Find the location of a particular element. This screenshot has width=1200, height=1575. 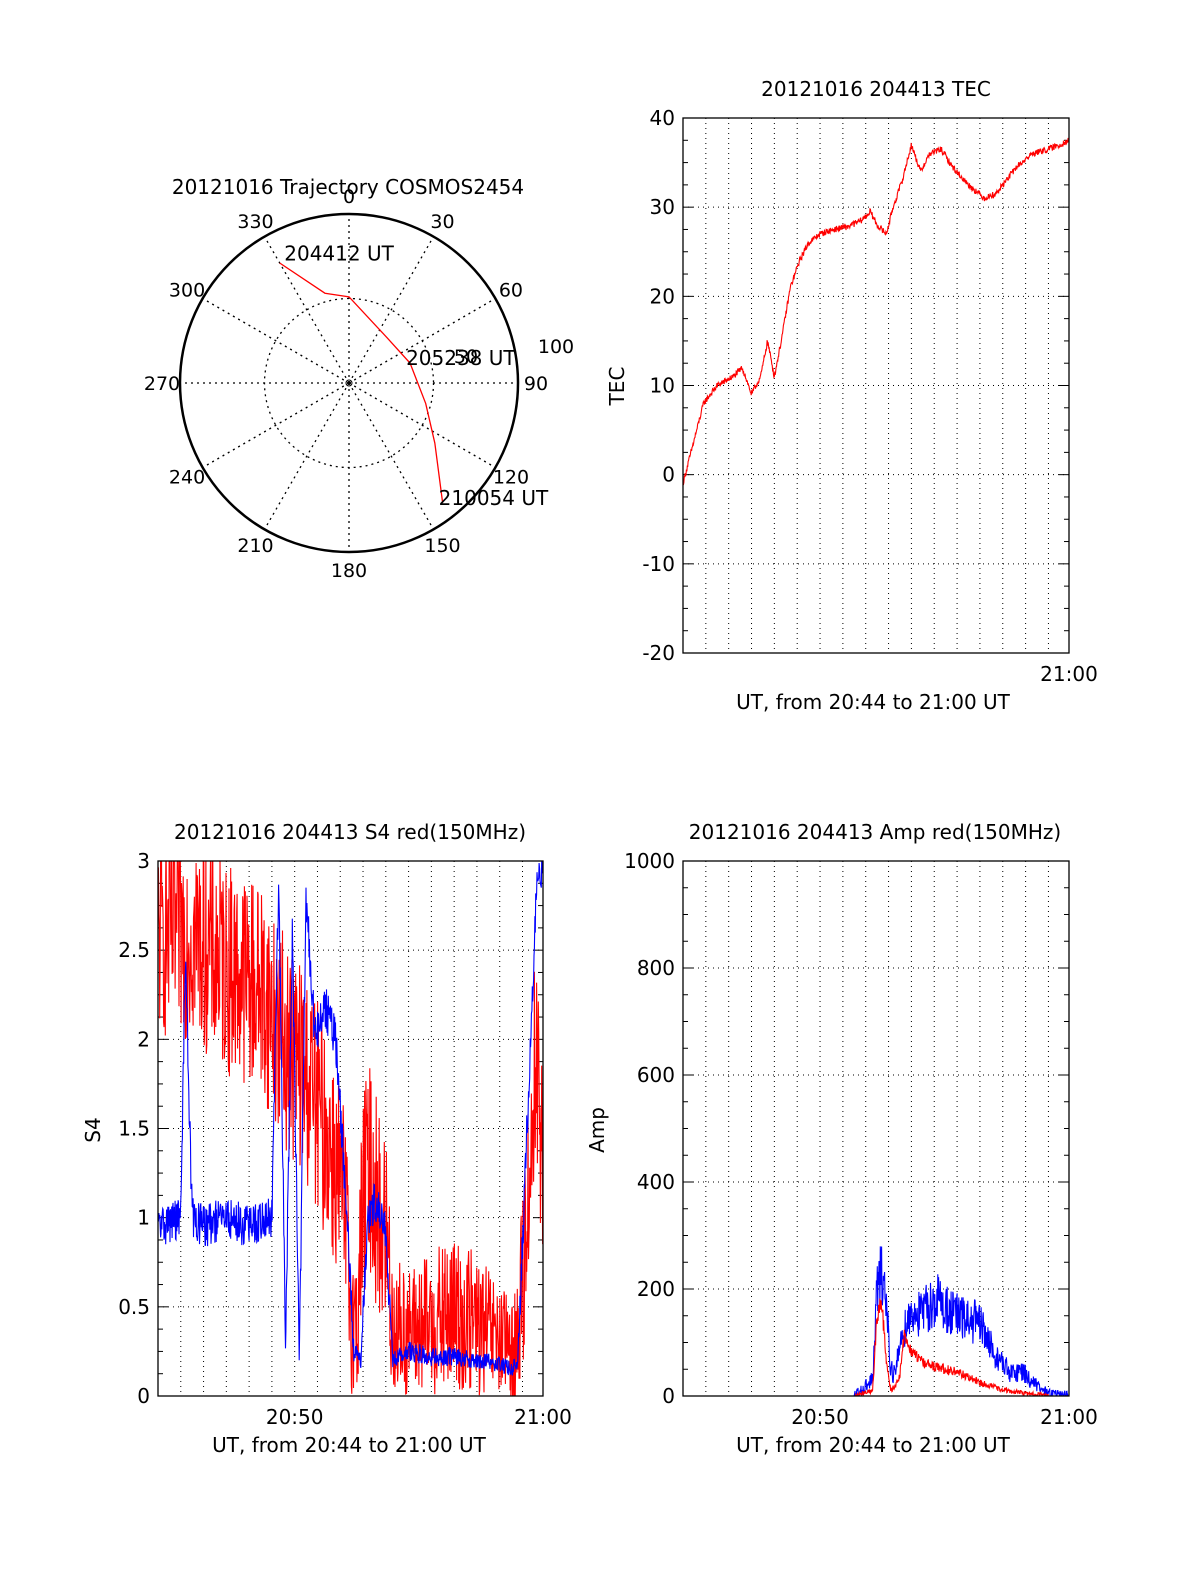

y-tick-label: 800 is located at coordinates (656, 968).